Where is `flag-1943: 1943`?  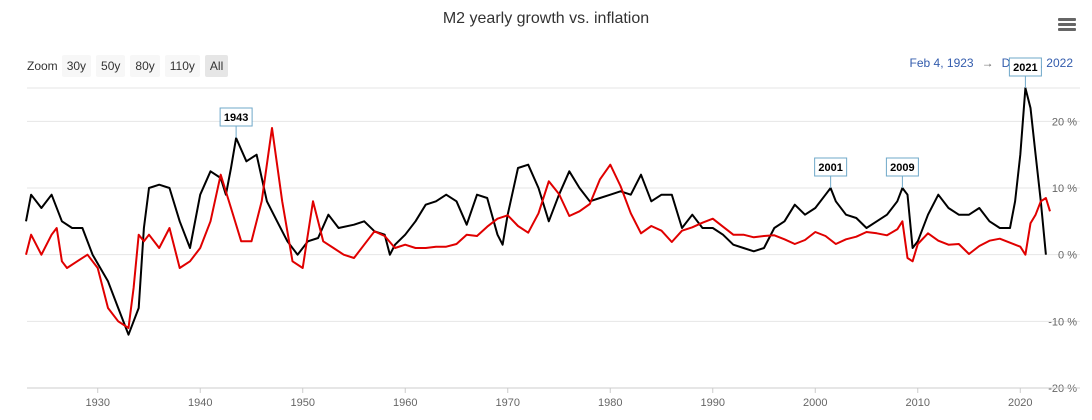
flag-1943: 1943 is located at coordinates (236, 122).